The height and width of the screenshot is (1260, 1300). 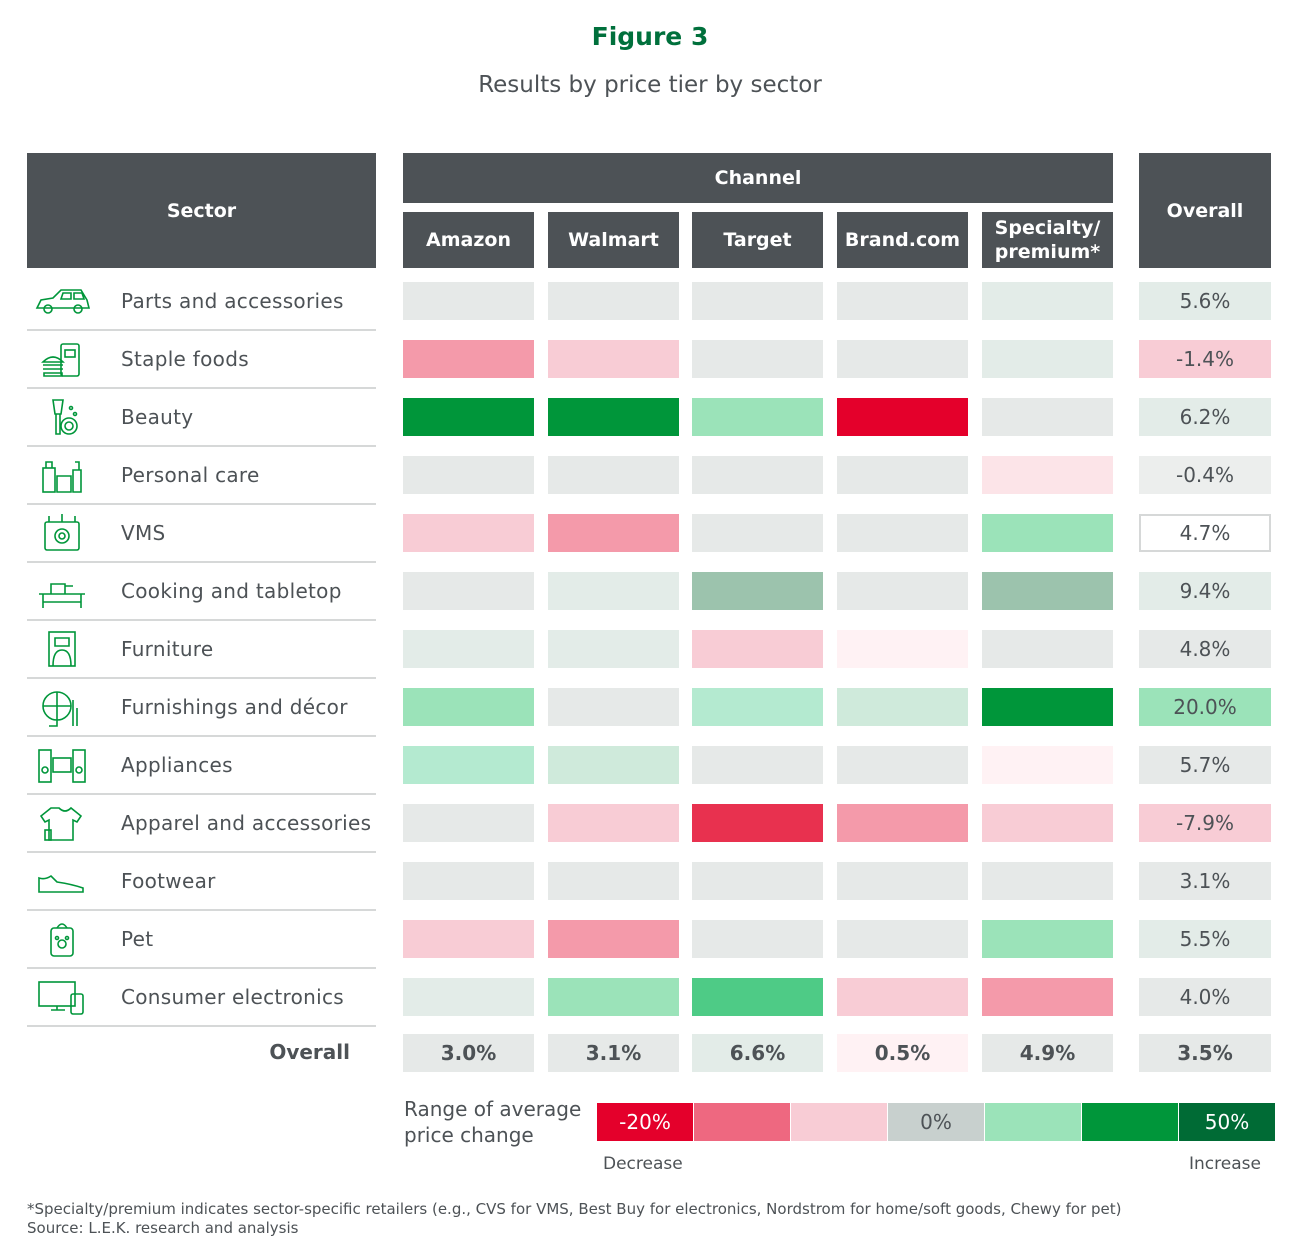 What do you see at coordinates (1205, 533) in the screenshot?
I see `overall-cell: 4.7%` at bounding box center [1205, 533].